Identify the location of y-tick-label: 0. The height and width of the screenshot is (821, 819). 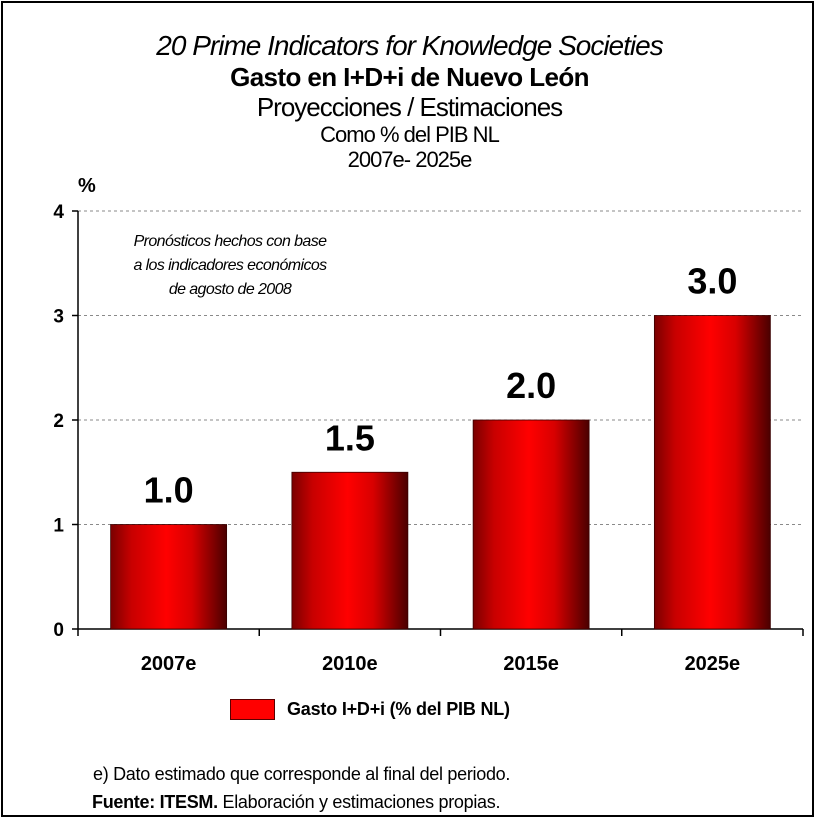
(58, 630).